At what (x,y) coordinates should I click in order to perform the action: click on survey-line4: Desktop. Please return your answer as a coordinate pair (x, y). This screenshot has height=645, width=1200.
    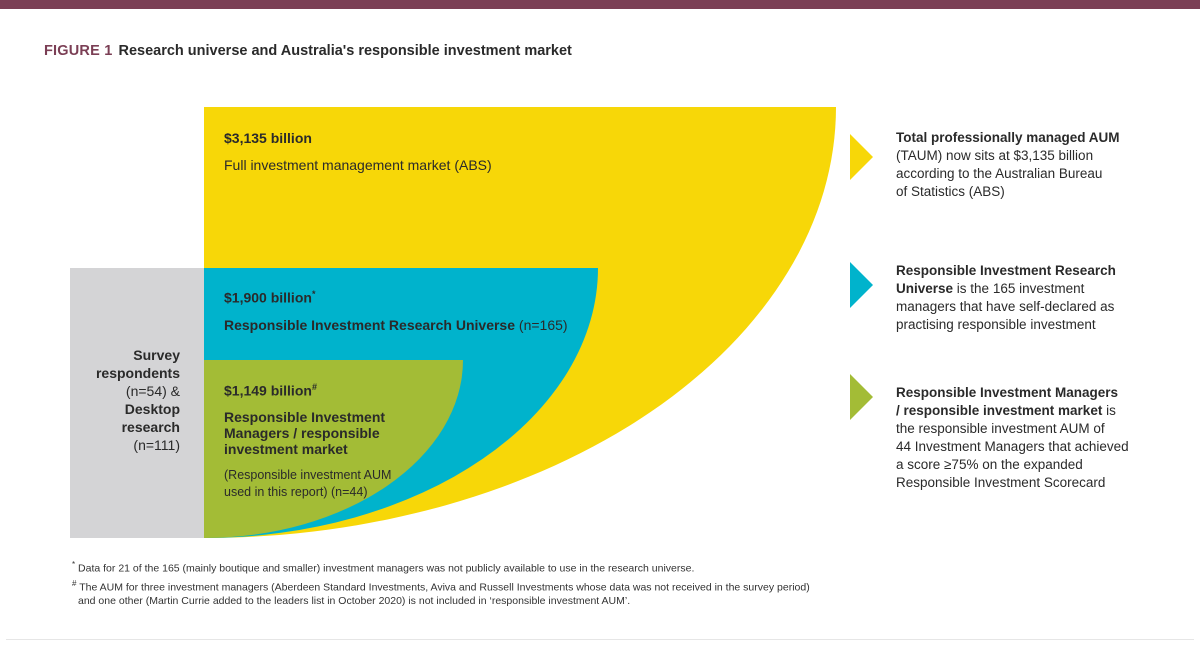
    Looking at the image, I should click on (152, 409).